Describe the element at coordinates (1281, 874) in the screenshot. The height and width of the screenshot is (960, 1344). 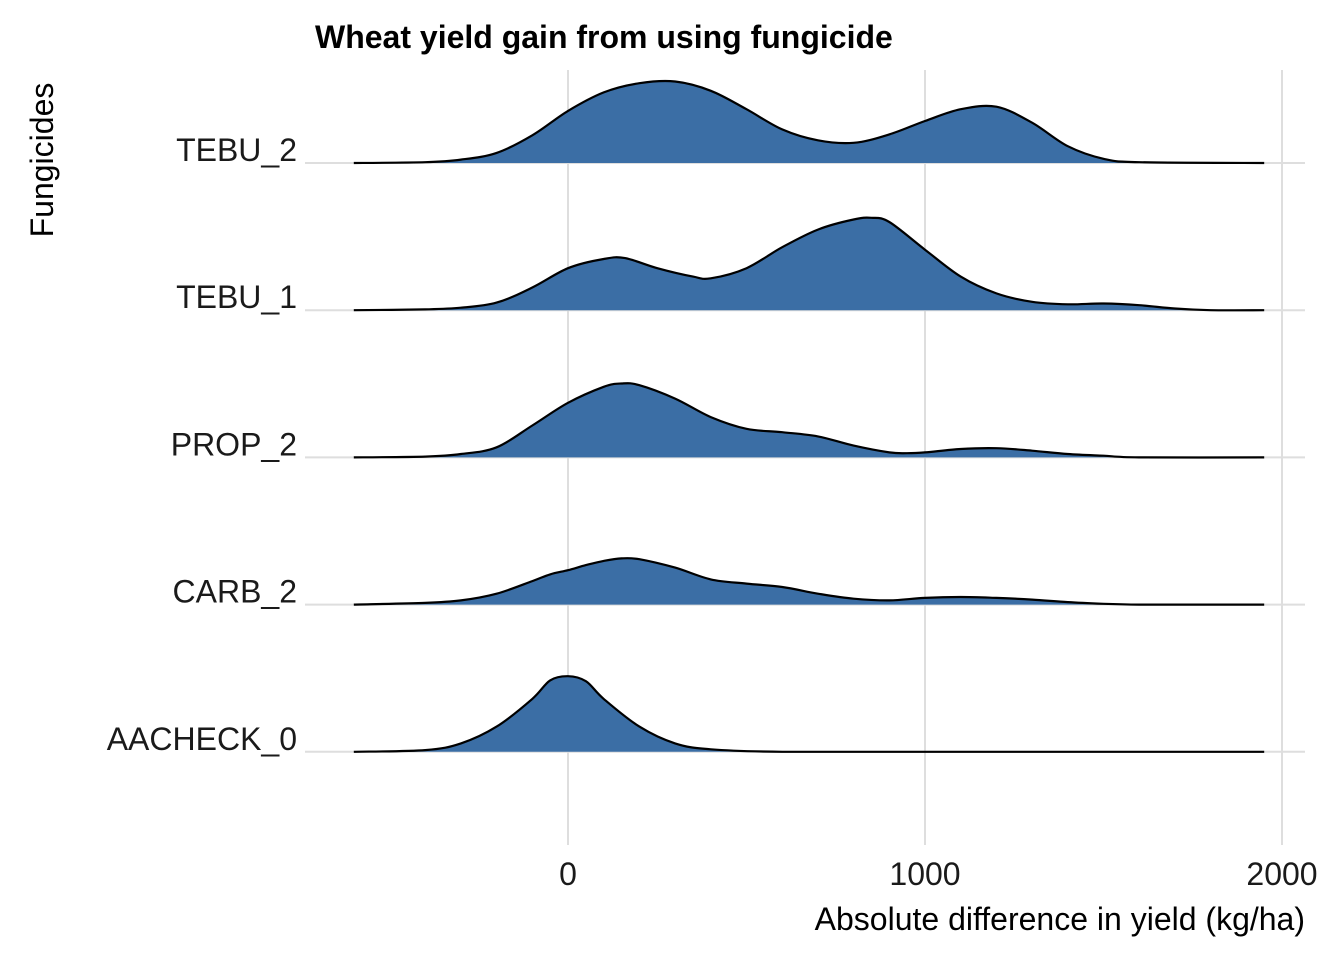
I see `x-tick-label: 2000` at that location.